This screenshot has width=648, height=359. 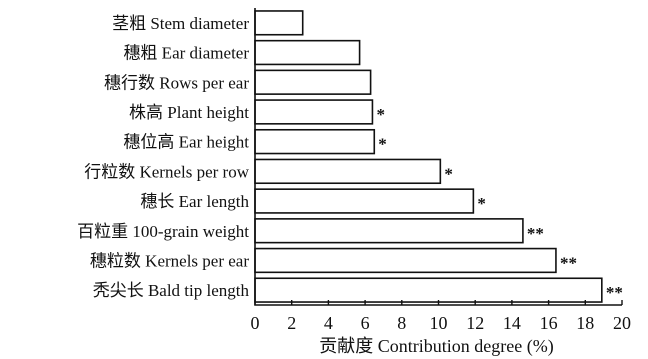 I want to click on x-tick-label-3: 6, so click(x=365, y=323).